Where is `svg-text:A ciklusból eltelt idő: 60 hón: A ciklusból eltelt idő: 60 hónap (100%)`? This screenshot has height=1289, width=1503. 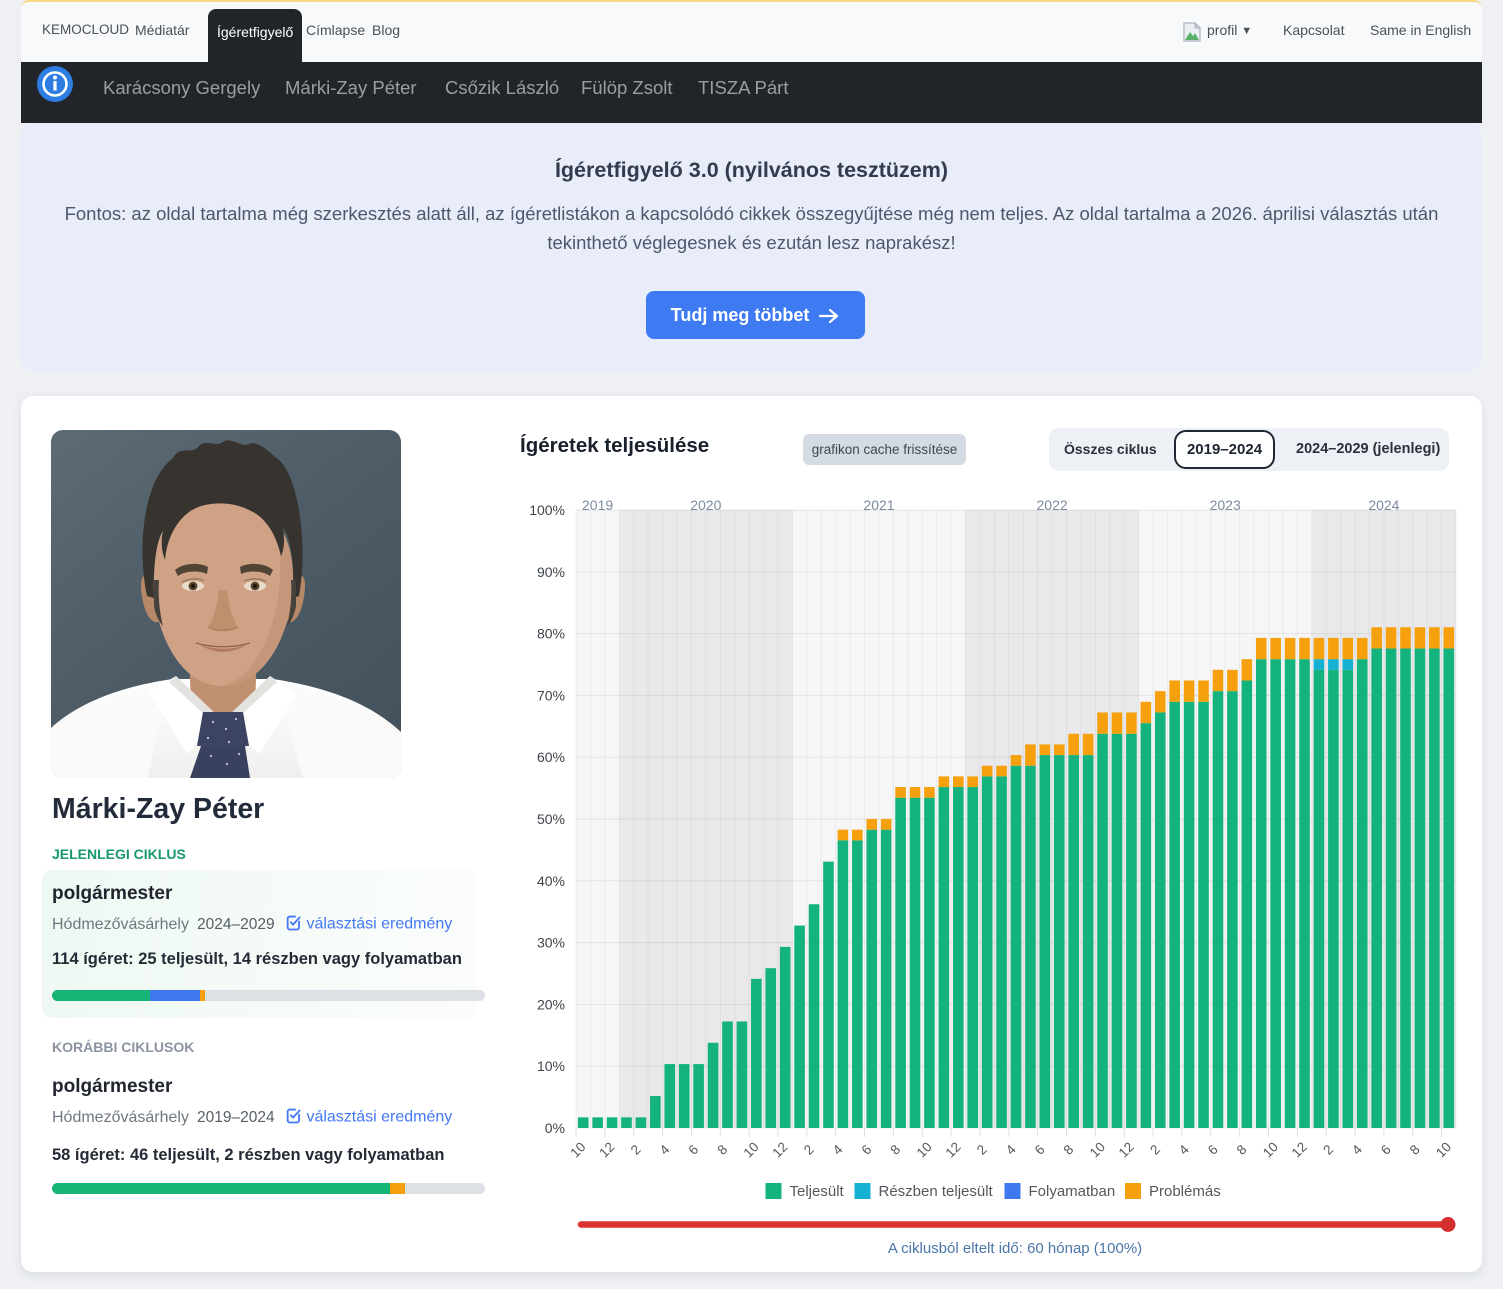 svg-text:A ciklusból eltelt idő: 60 hón: A ciklusból eltelt idő: 60 hónap (100%) is located at coordinates (1015, 1248).